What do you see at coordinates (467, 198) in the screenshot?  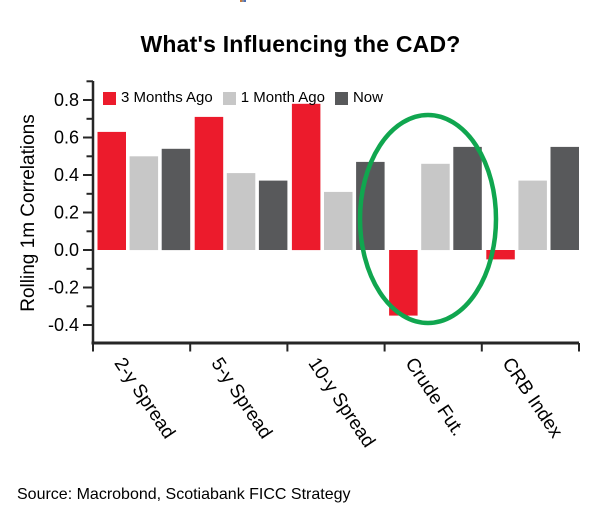 I see `bar-now-crude-fut-` at bounding box center [467, 198].